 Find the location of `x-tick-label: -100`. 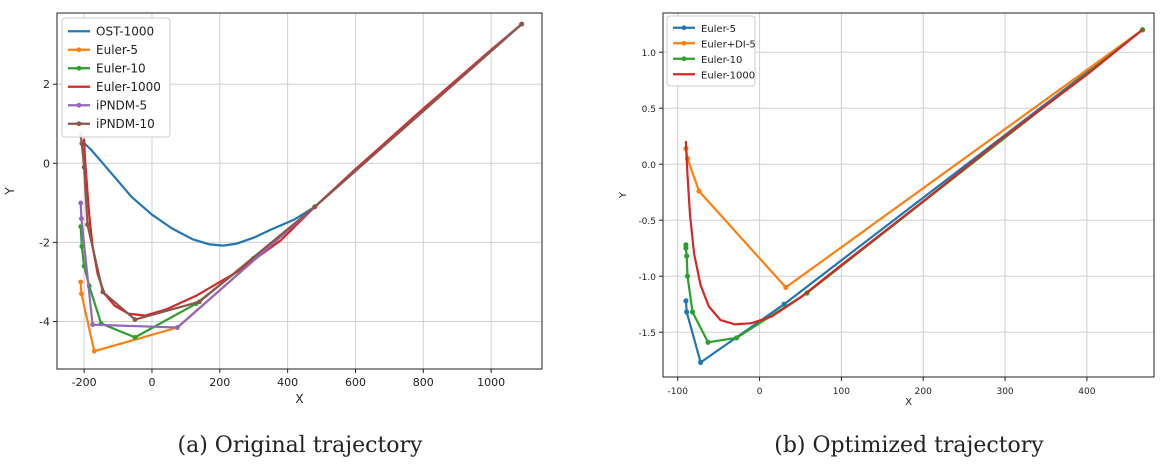

x-tick-label: -100 is located at coordinates (678, 392).